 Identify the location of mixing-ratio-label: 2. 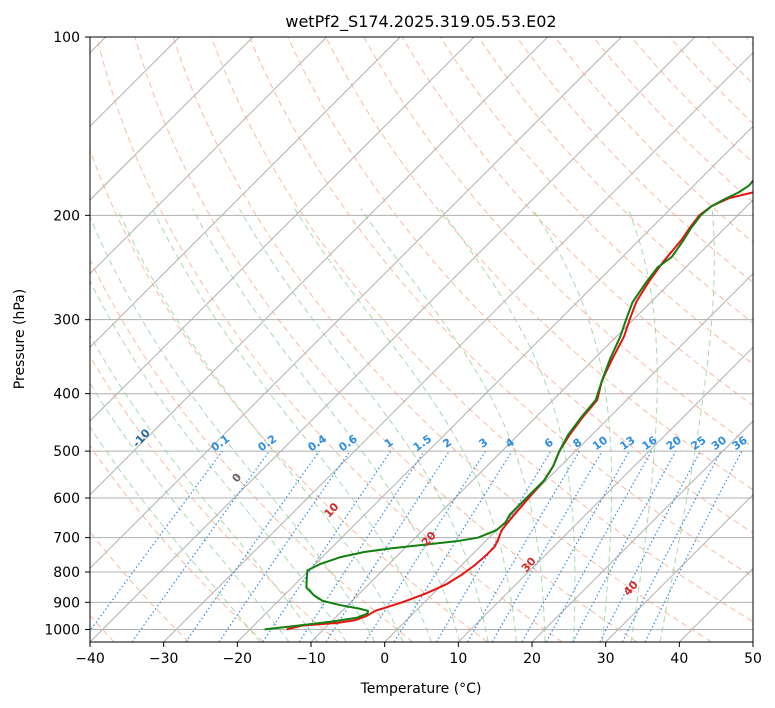
(447, 443).